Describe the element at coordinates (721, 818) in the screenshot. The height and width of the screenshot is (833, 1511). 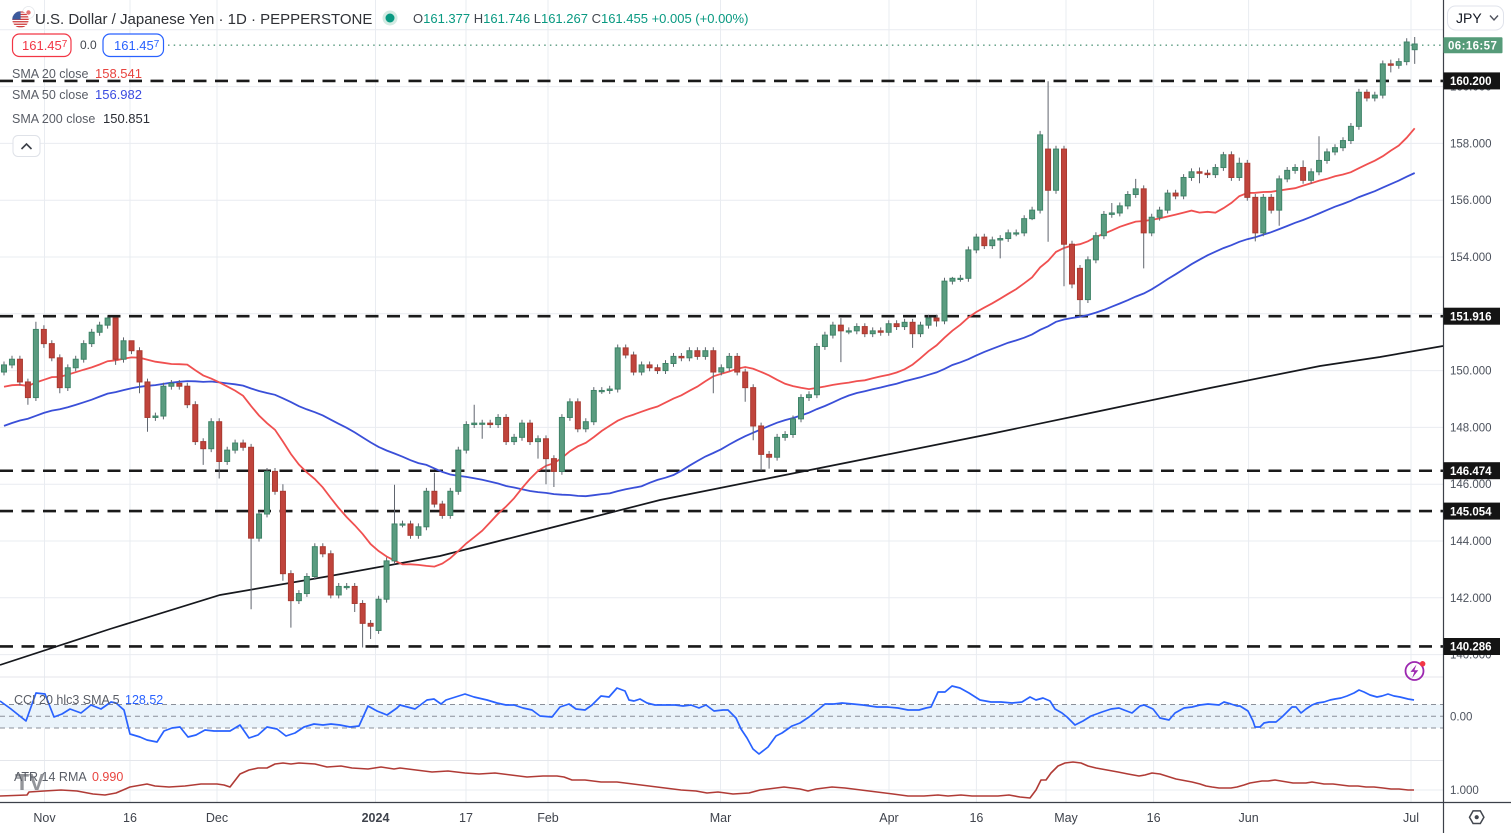
I see `svg-text: Mar` at that location.